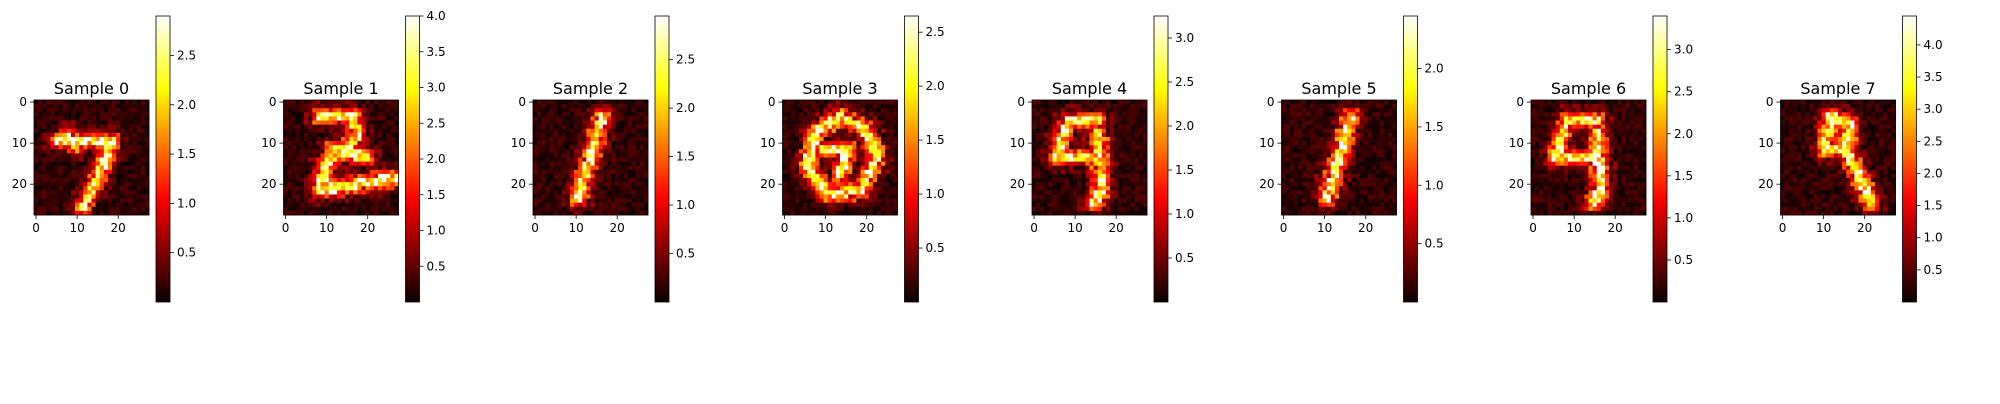 This screenshot has width=2000, height=404. Describe the element at coordinates (1338, 88) in the screenshot. I see `subplot-title: Sample 5` at that location.